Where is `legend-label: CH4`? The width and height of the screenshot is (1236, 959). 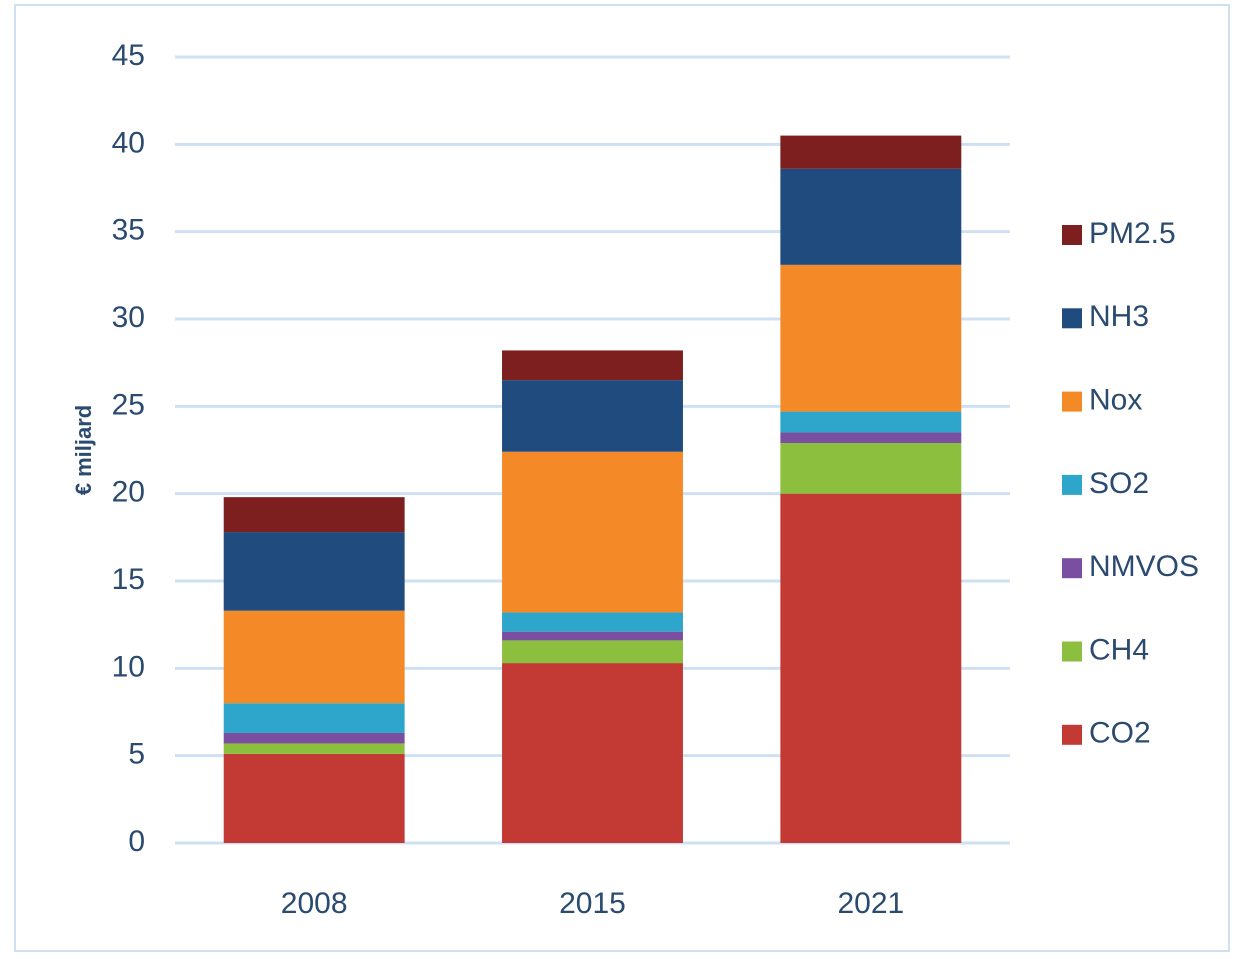 legend-label: CH4 is located at coordinates (1119, 649).